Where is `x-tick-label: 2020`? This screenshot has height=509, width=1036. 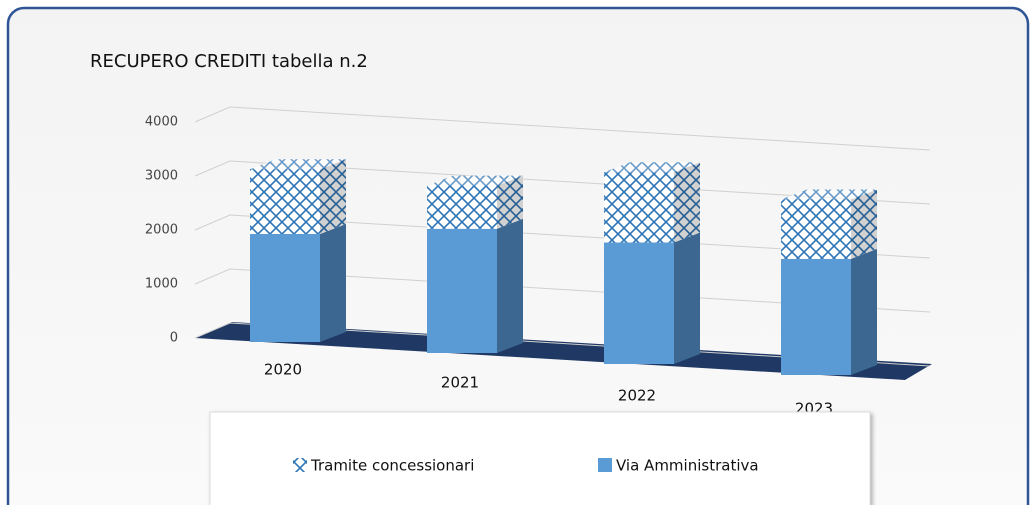 x-tick-label: 2020 is located at coordinates (283, 370).